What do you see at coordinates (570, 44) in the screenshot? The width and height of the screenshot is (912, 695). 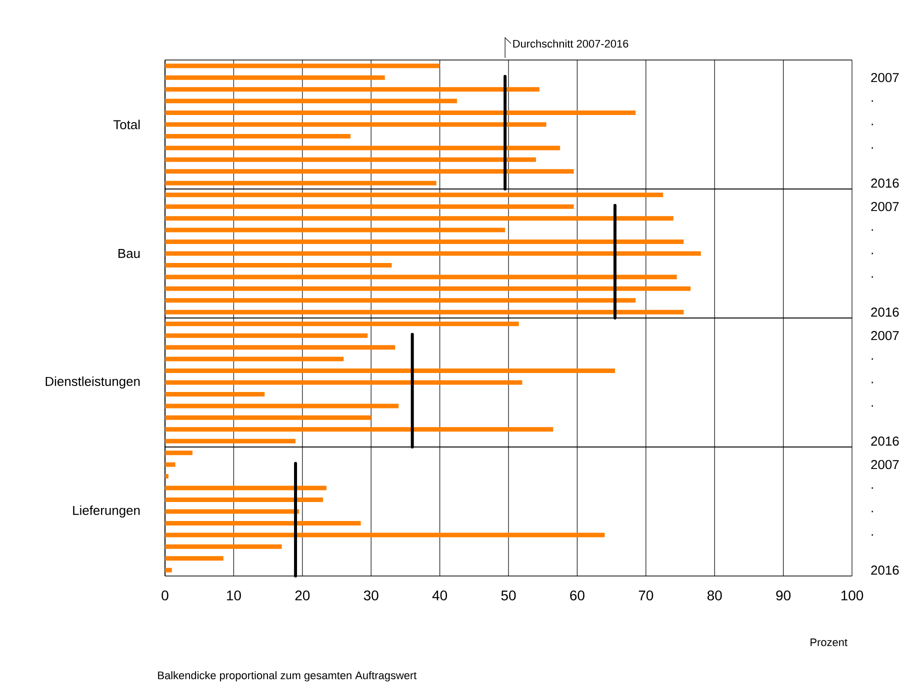 I see `legend-label: Durchschnitt 2007-2016` at bounding box center [570, 44].